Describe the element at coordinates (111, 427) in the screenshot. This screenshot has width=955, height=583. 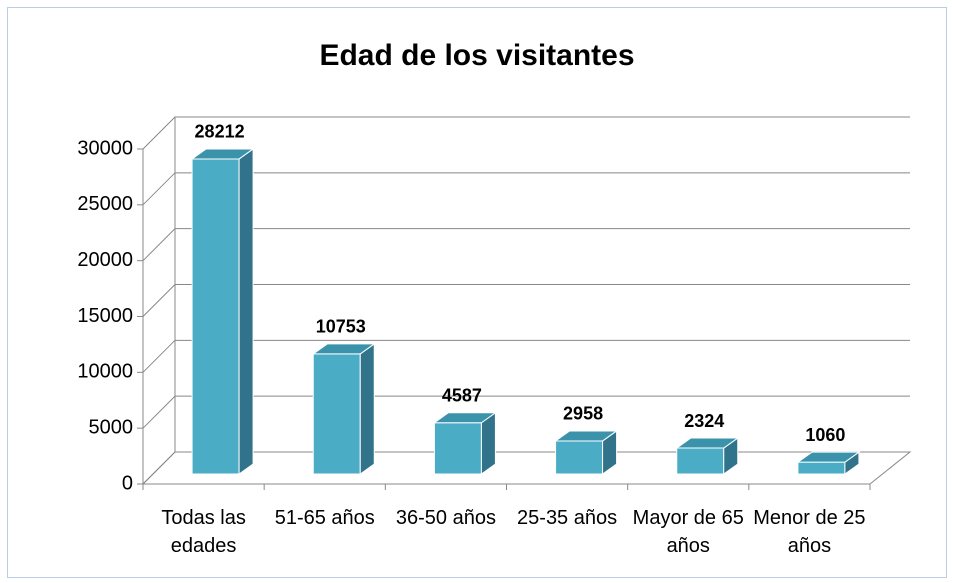
I see `y-tick-label: 5000` at that location.